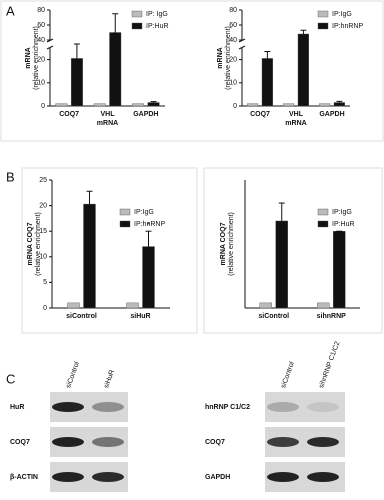  What do you see at coordinates (10, 176) in the screenshot?
I see `panel-letter: B` at bounding box center [10, 176].